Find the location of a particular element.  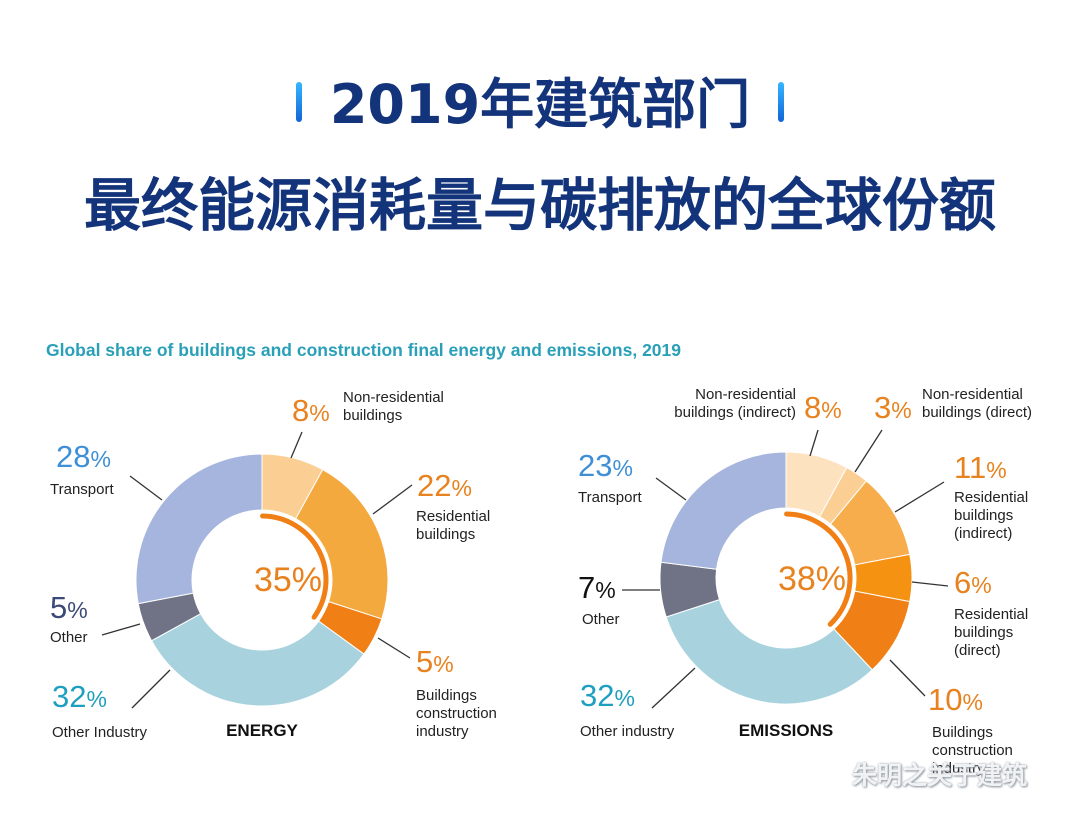

energy-name-buildings-construction-industry: Buildings construction industry is located at coordinates (456, 713).